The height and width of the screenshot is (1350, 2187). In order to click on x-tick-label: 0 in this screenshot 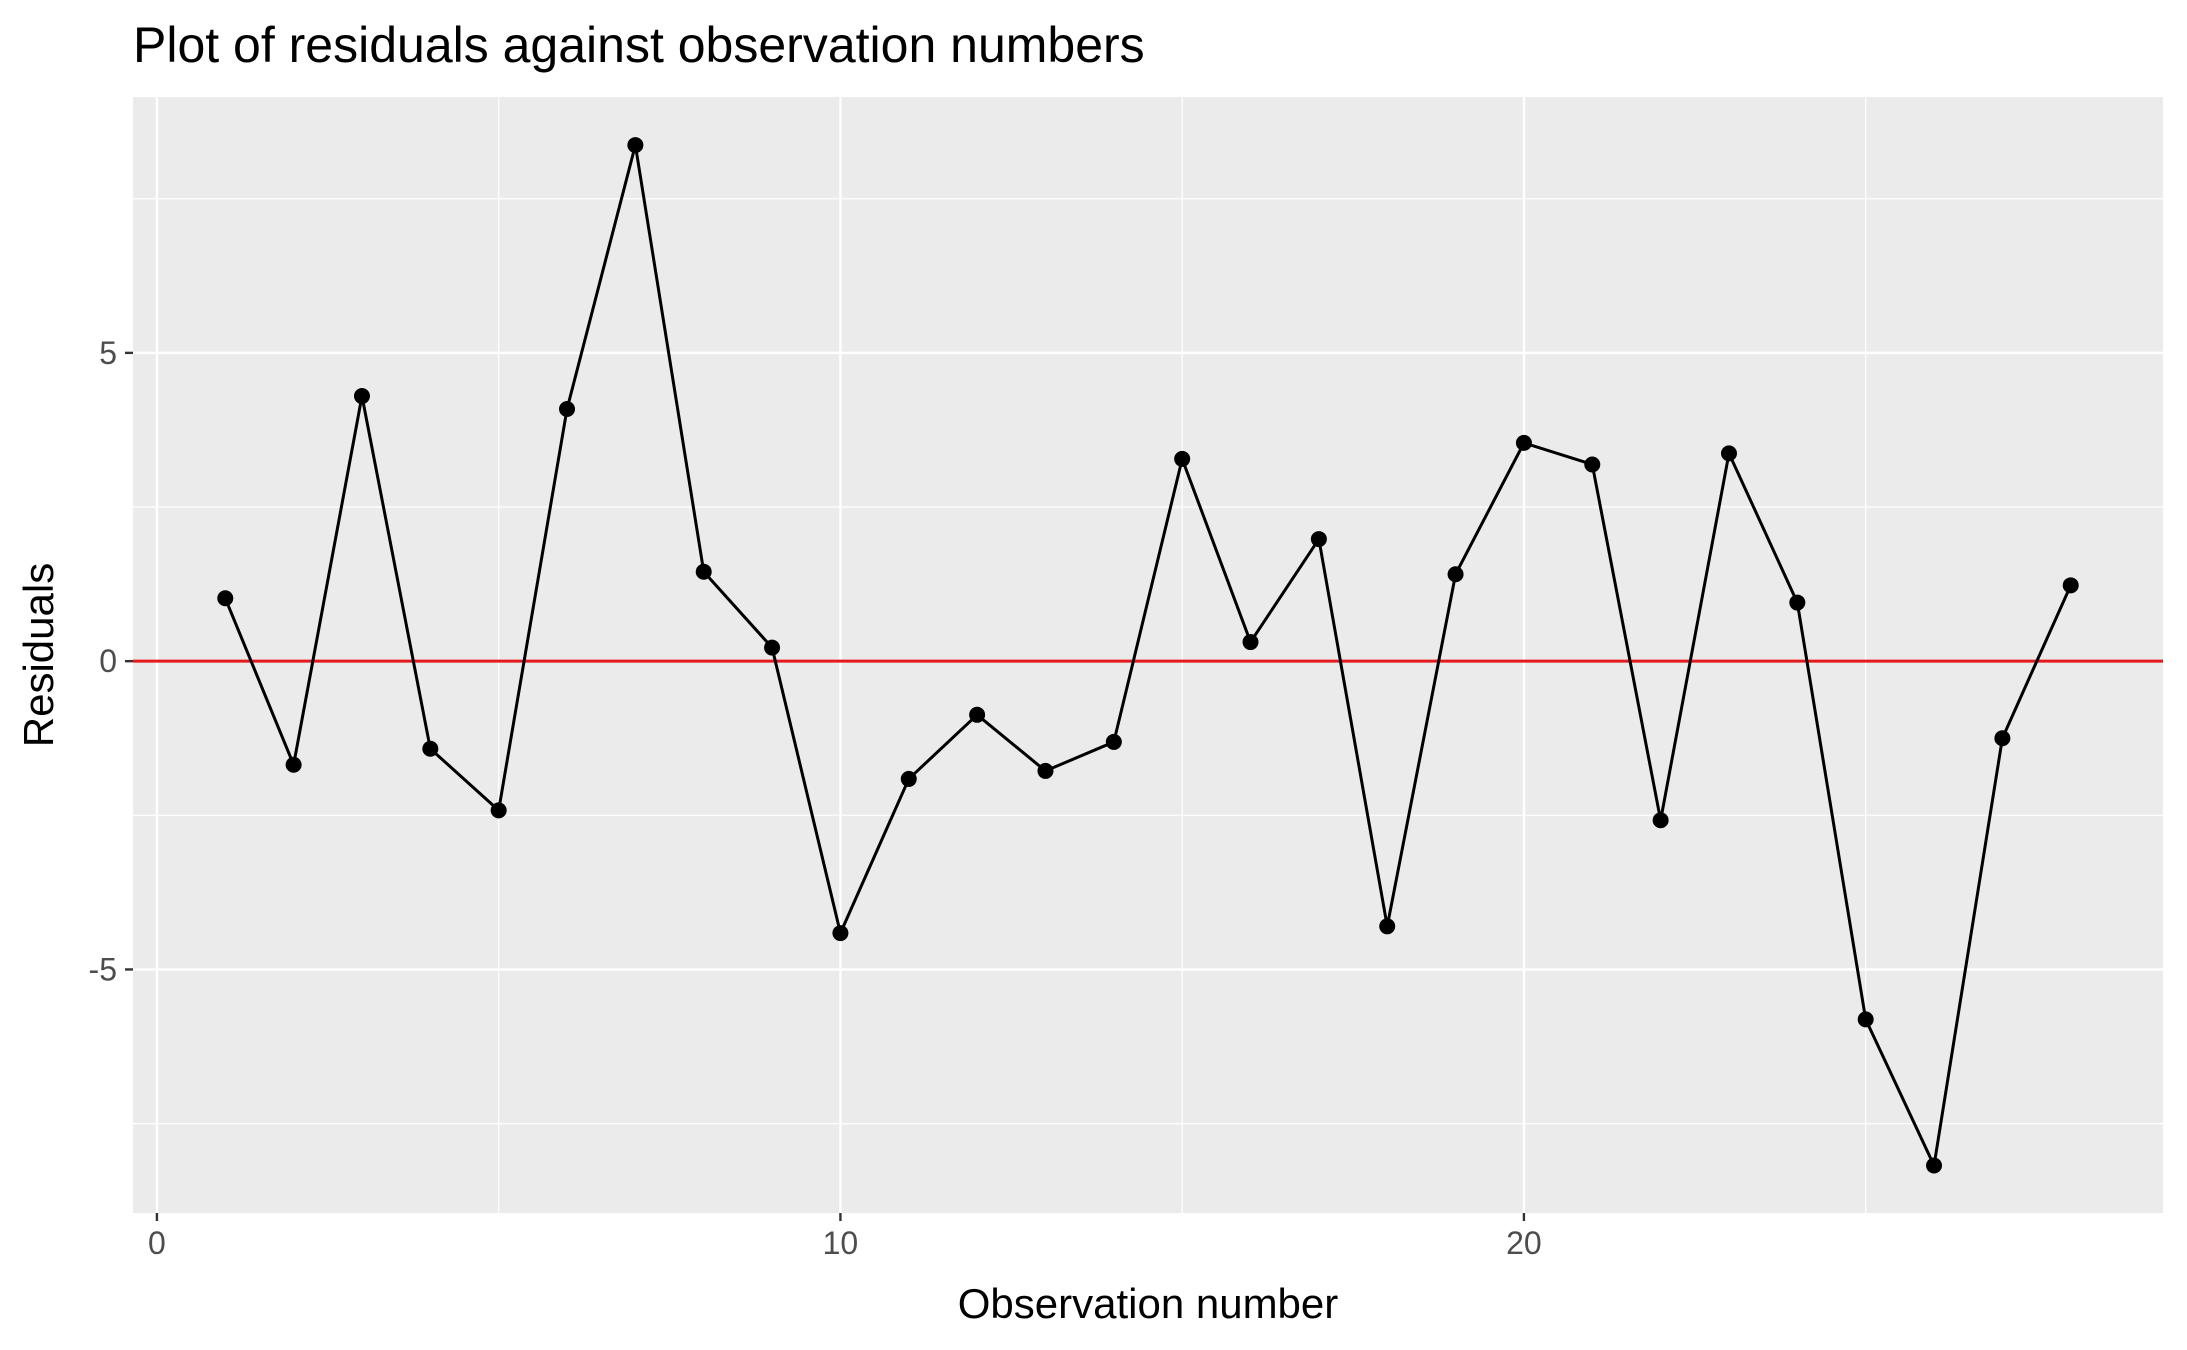, I will do `click(157, 1243)`.